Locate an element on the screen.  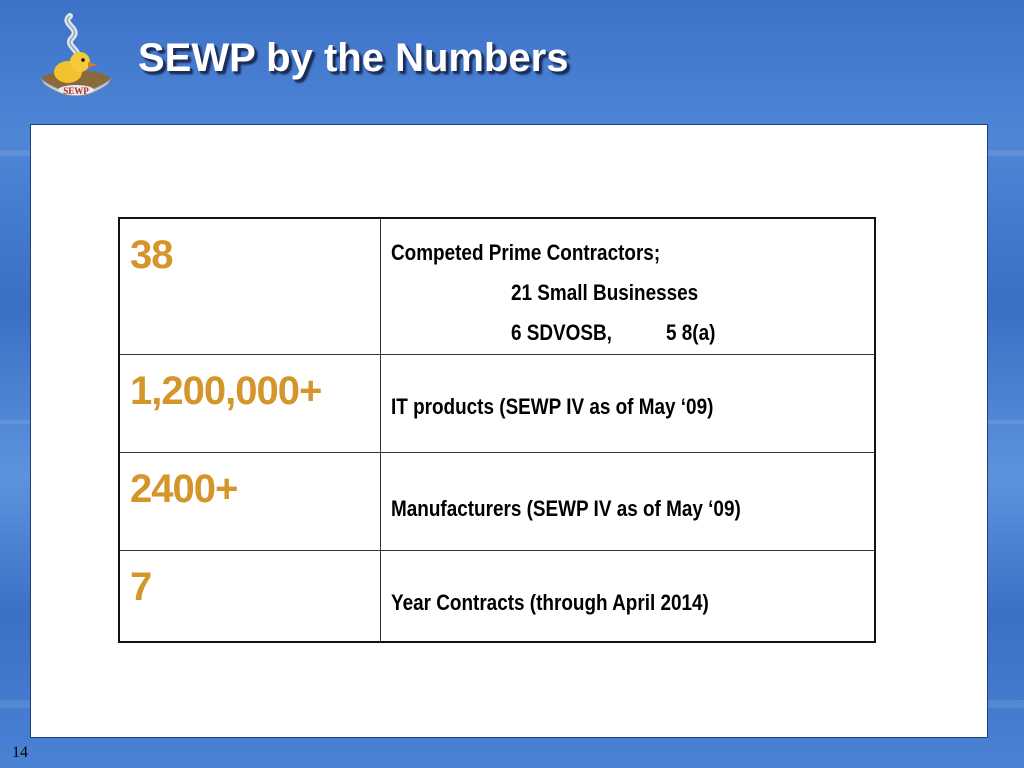
number-cell: 2400+ is located at coordinates (249, 501).